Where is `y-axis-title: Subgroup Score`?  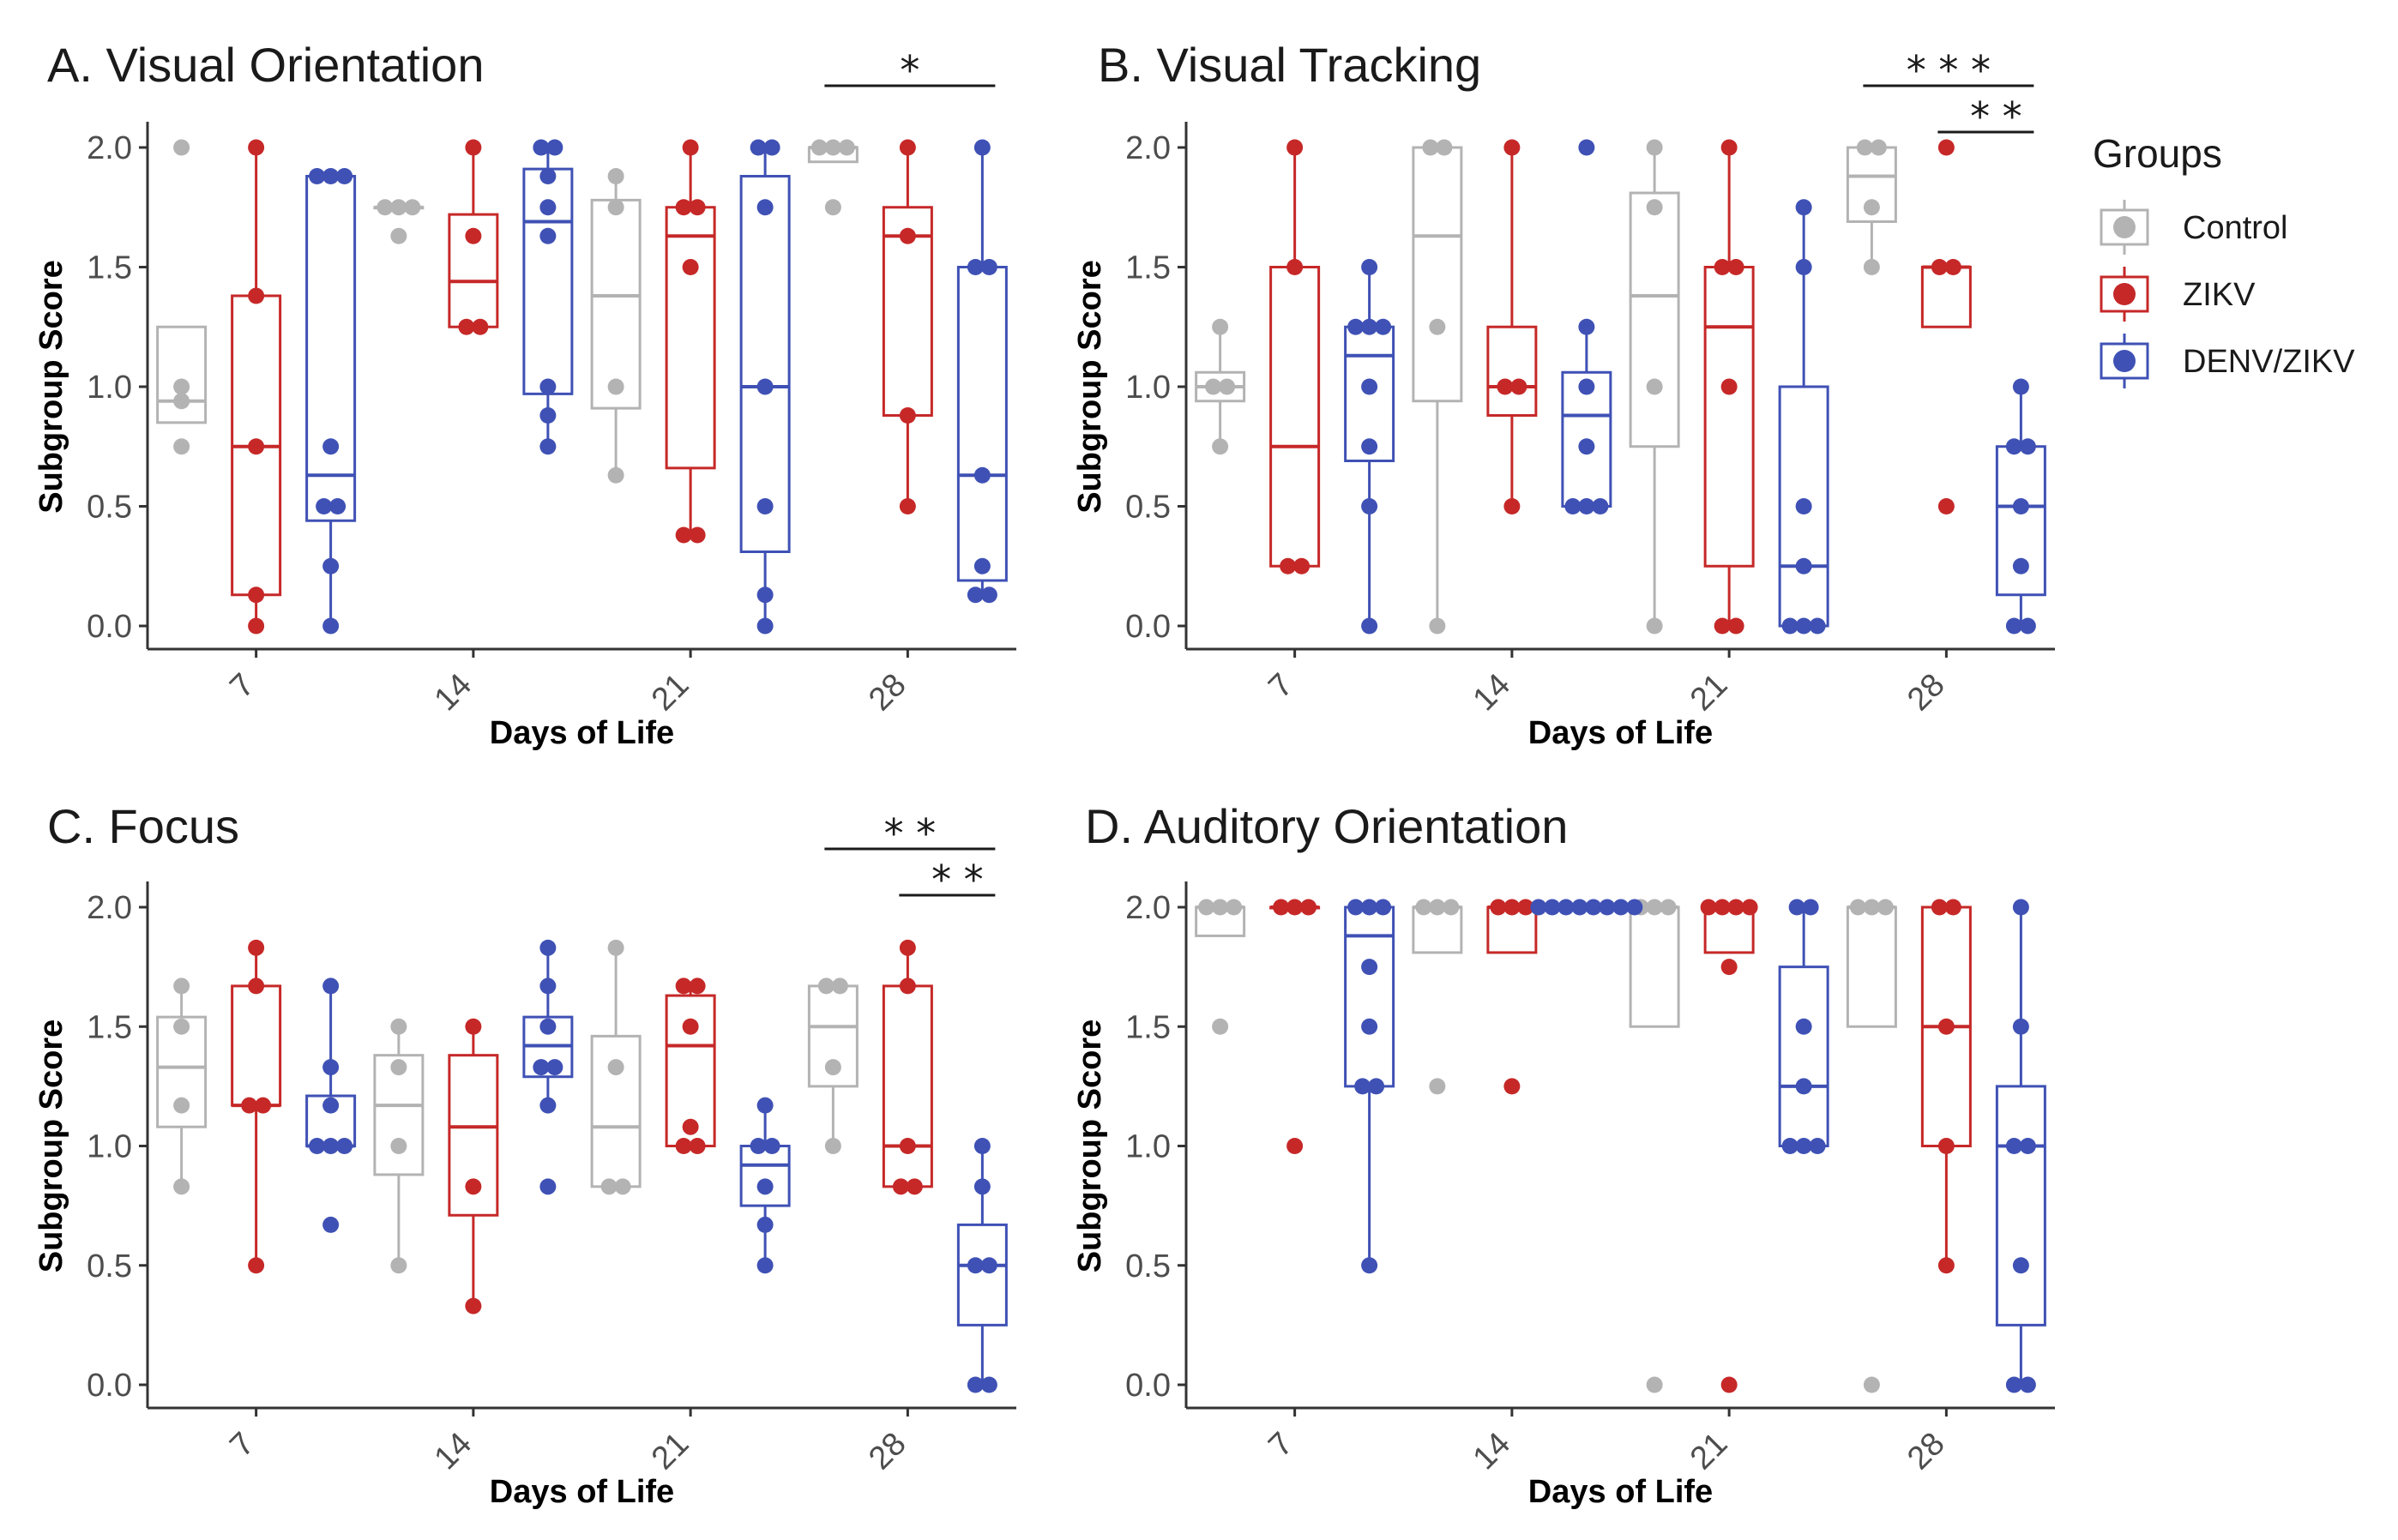
y-axis-title: Subgroup Score is located at coordinates (51, 387).